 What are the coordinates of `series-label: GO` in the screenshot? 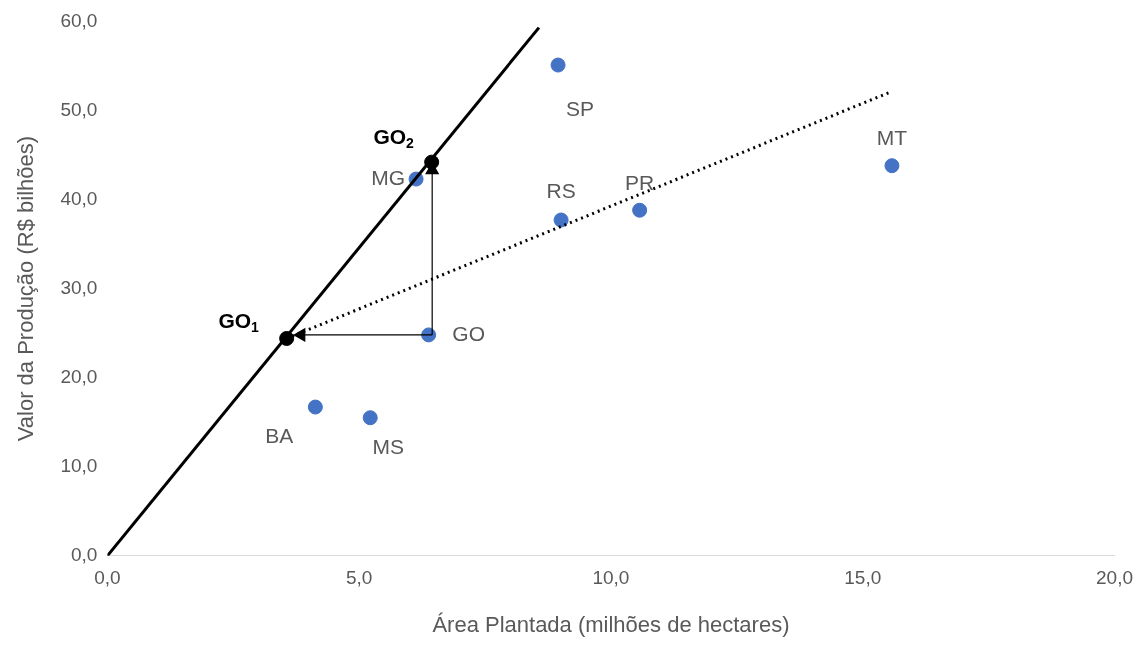 It's located at (468, 333).